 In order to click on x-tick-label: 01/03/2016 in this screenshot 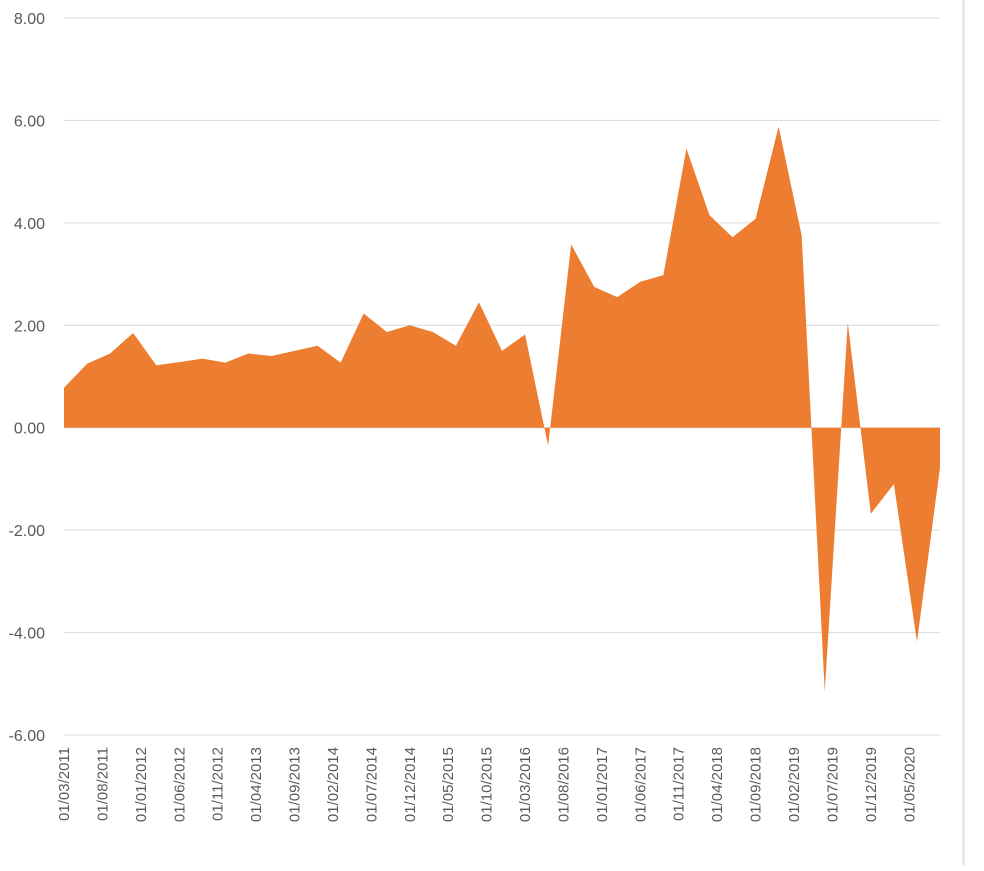, I will do `click(525, 784)`.